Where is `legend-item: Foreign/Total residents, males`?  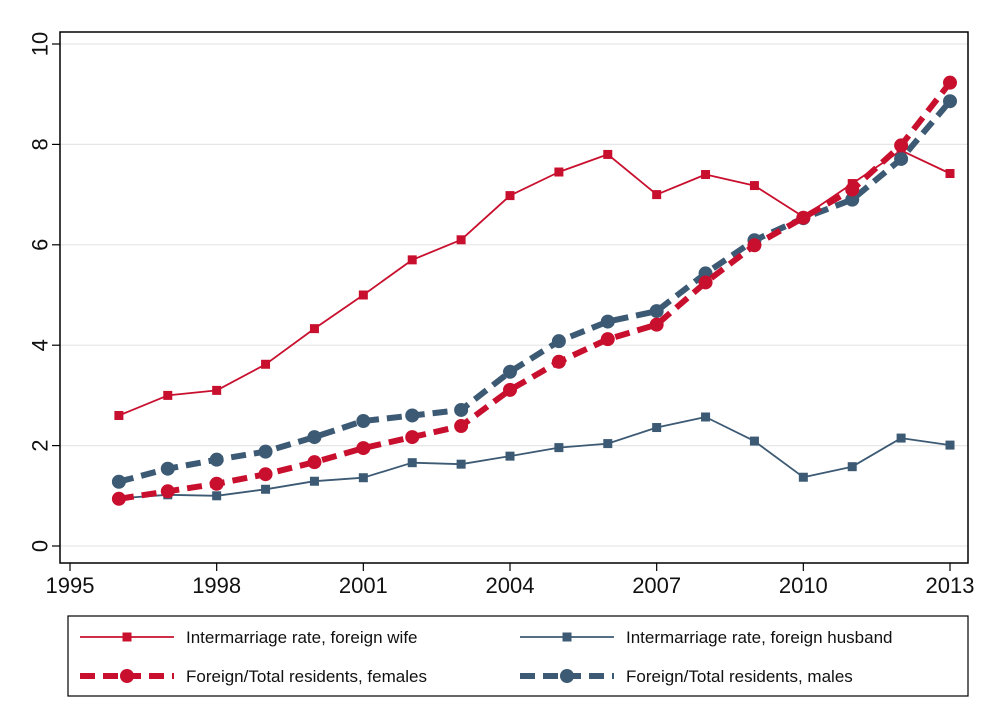 legend-item: Foreign/Total residents, males is located at coordinates (686, 676).